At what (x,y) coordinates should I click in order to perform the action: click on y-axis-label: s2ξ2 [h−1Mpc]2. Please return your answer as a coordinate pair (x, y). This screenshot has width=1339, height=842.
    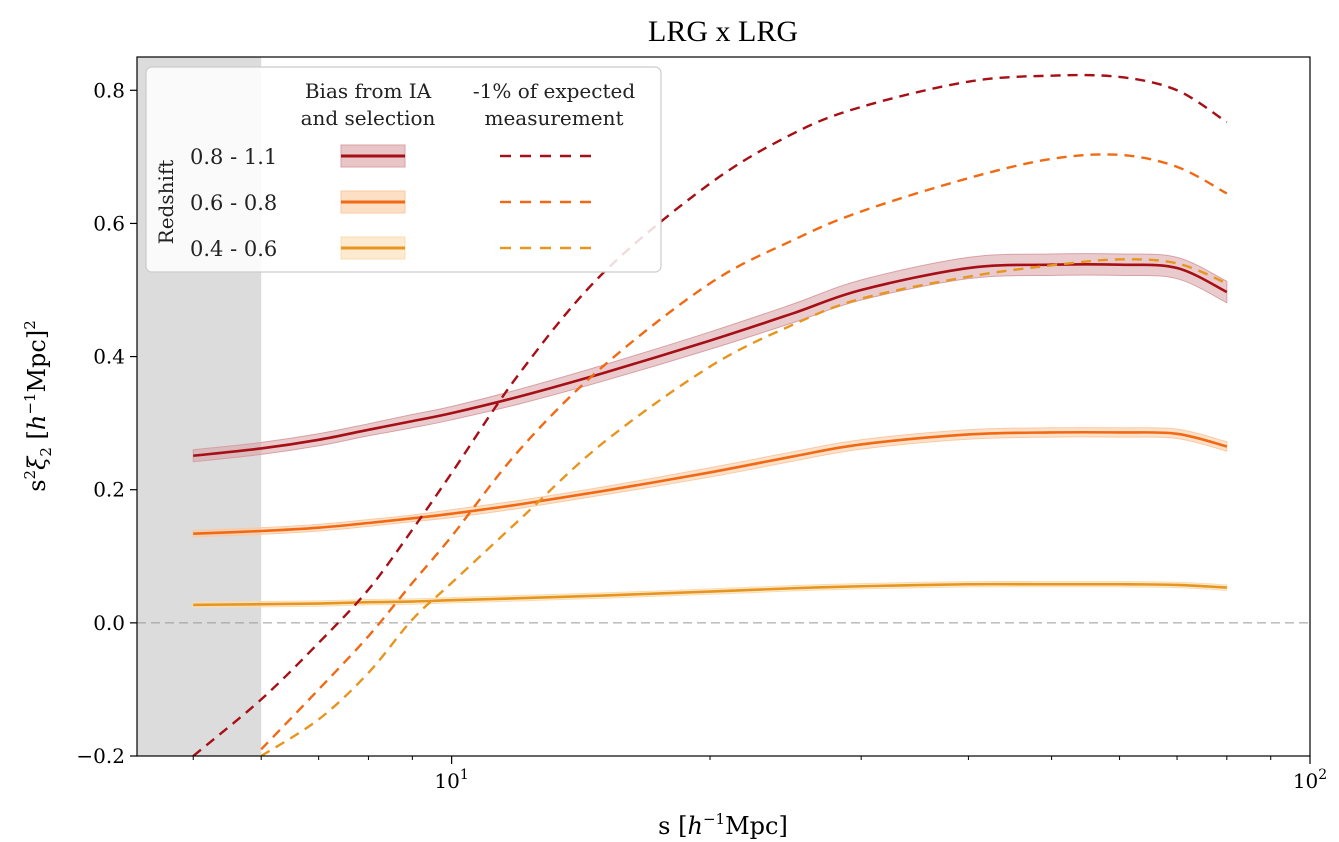
    Looking at the image, I should click on (38, 406).